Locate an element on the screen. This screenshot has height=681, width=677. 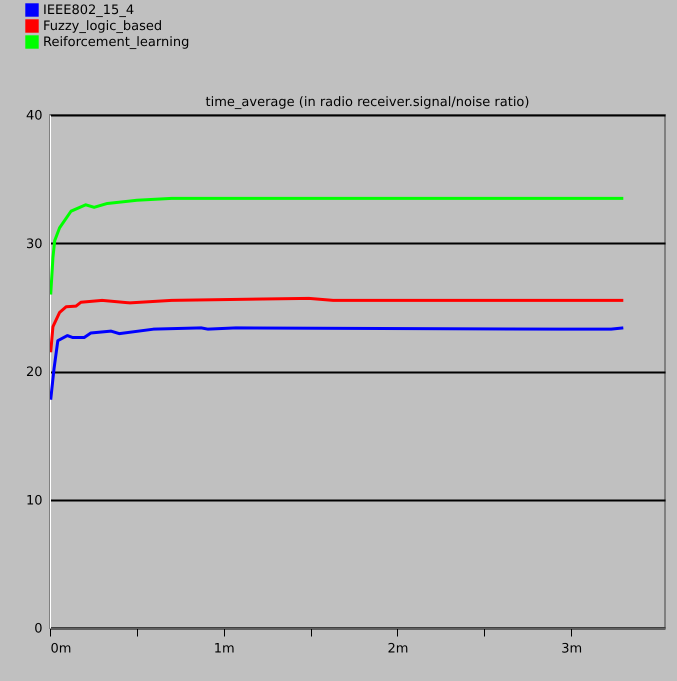
legend-label: Reiforcement_learning is located at coordinates (116, 42).